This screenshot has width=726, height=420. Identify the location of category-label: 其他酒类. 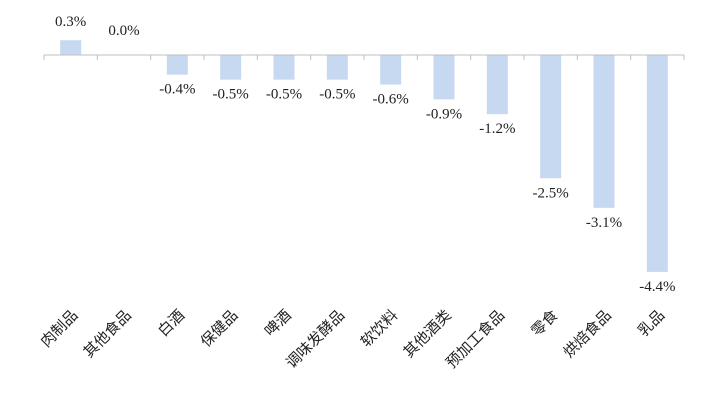
(427, 333).